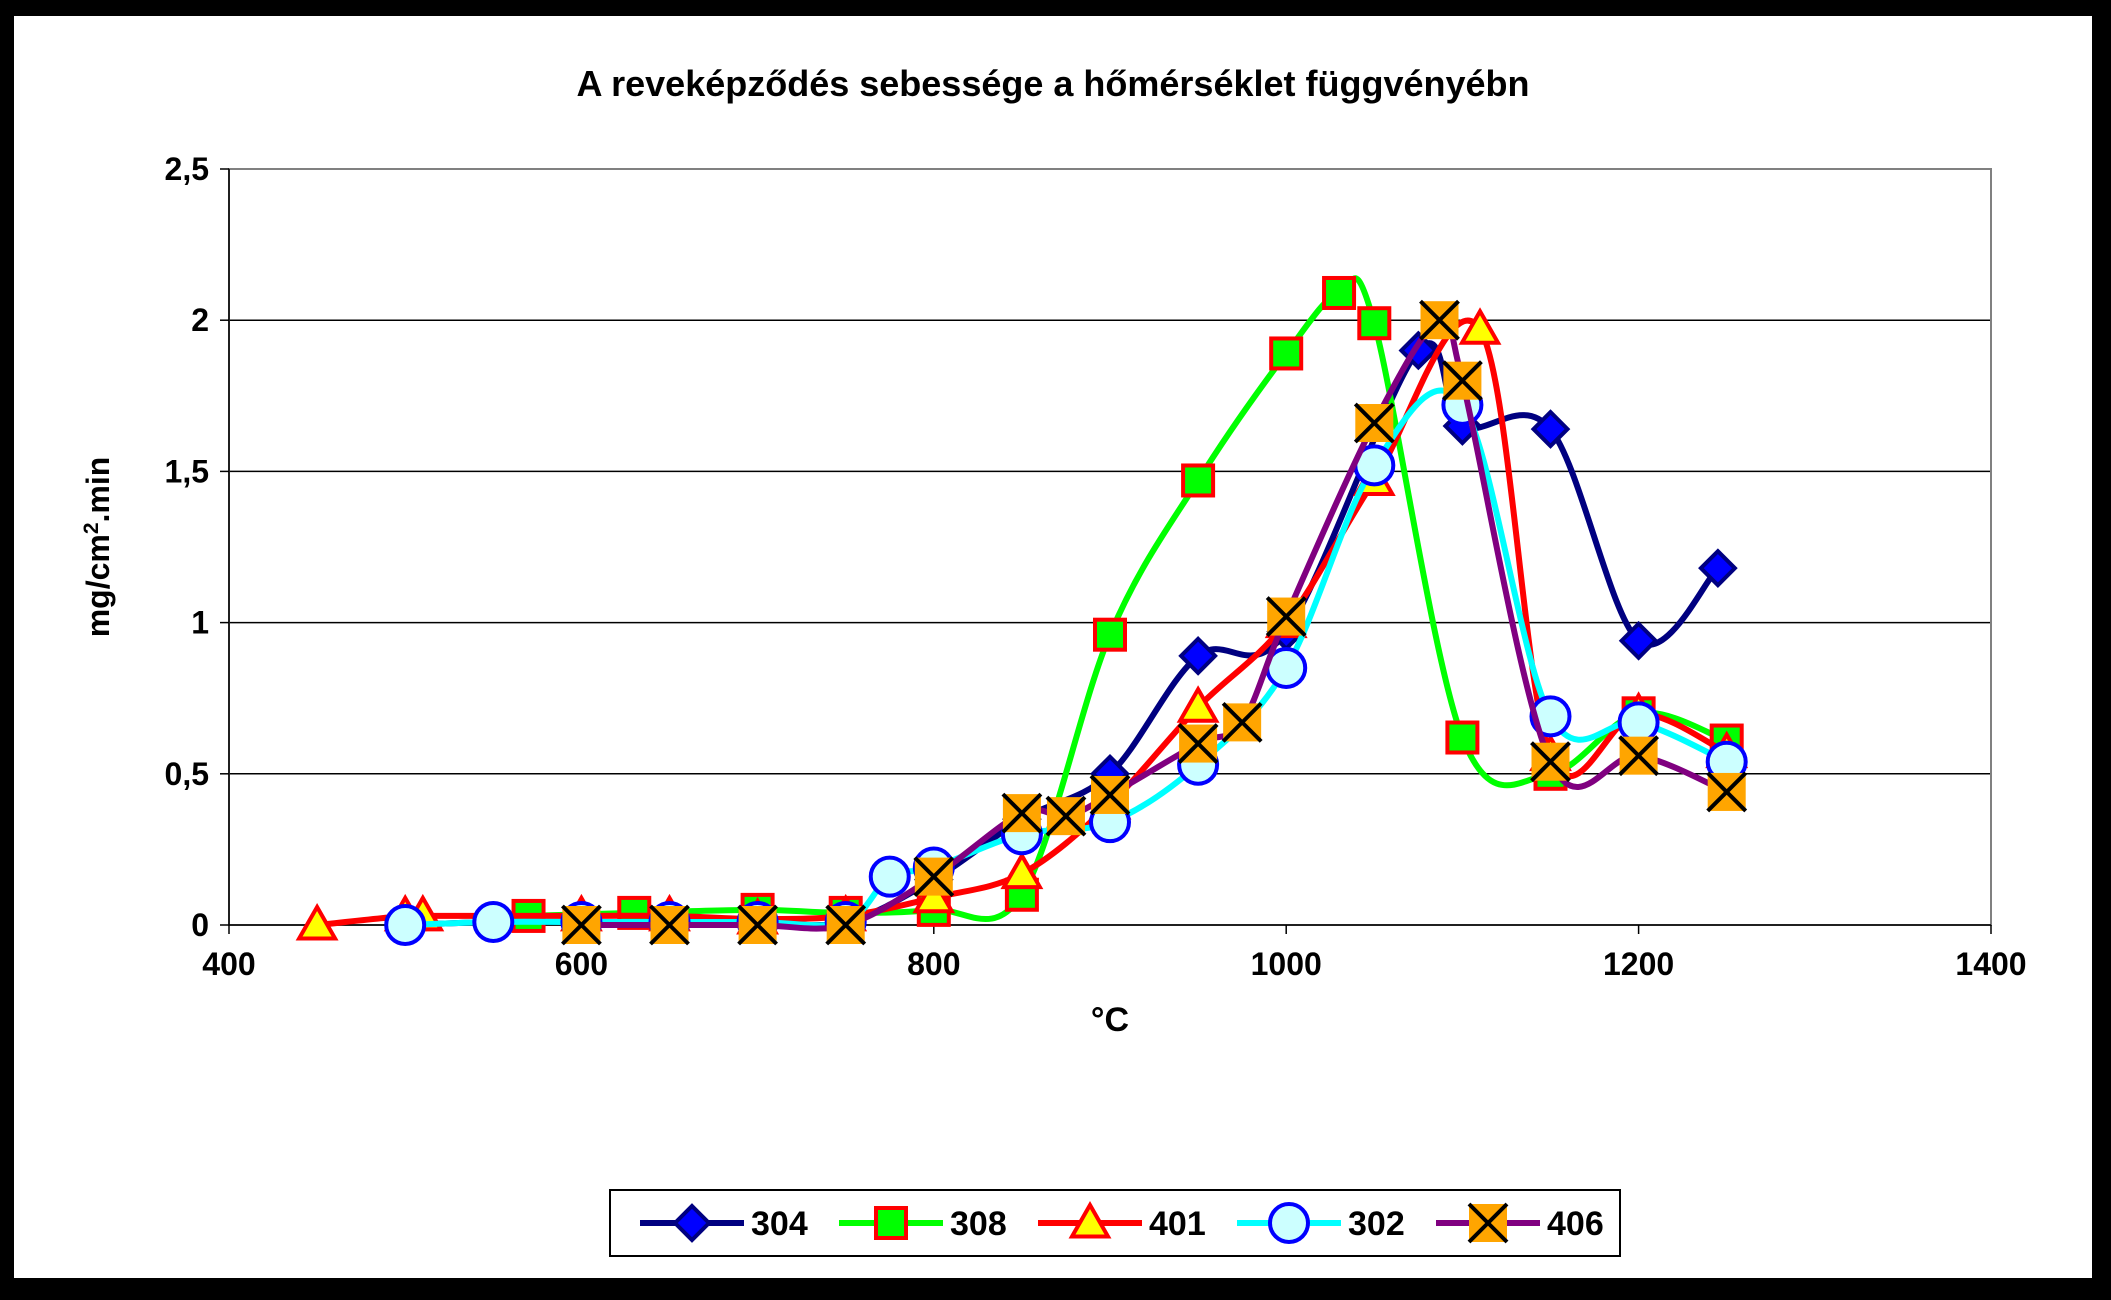 The height and width of the screenshot is (1300, 2111). I want to click on legend: 304 308 401 302 406, so click(1115, 1223).